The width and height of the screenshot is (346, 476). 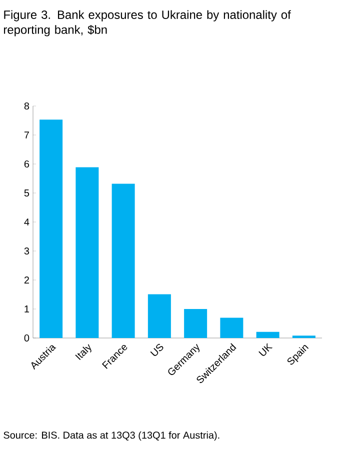 I want to click on y-tick-label: 0, so click(x=27, y=338).